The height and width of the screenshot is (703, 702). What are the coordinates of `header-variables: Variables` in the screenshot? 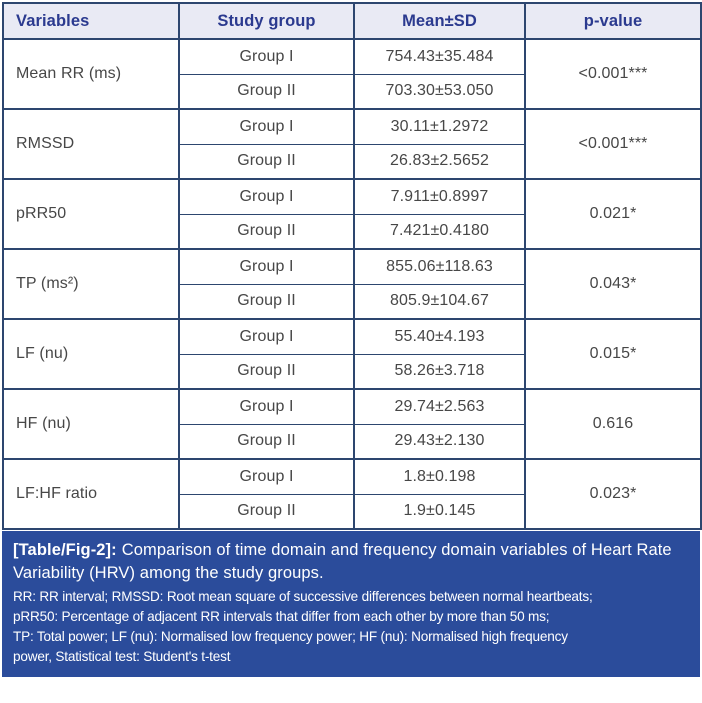 It's located at (91, 21).